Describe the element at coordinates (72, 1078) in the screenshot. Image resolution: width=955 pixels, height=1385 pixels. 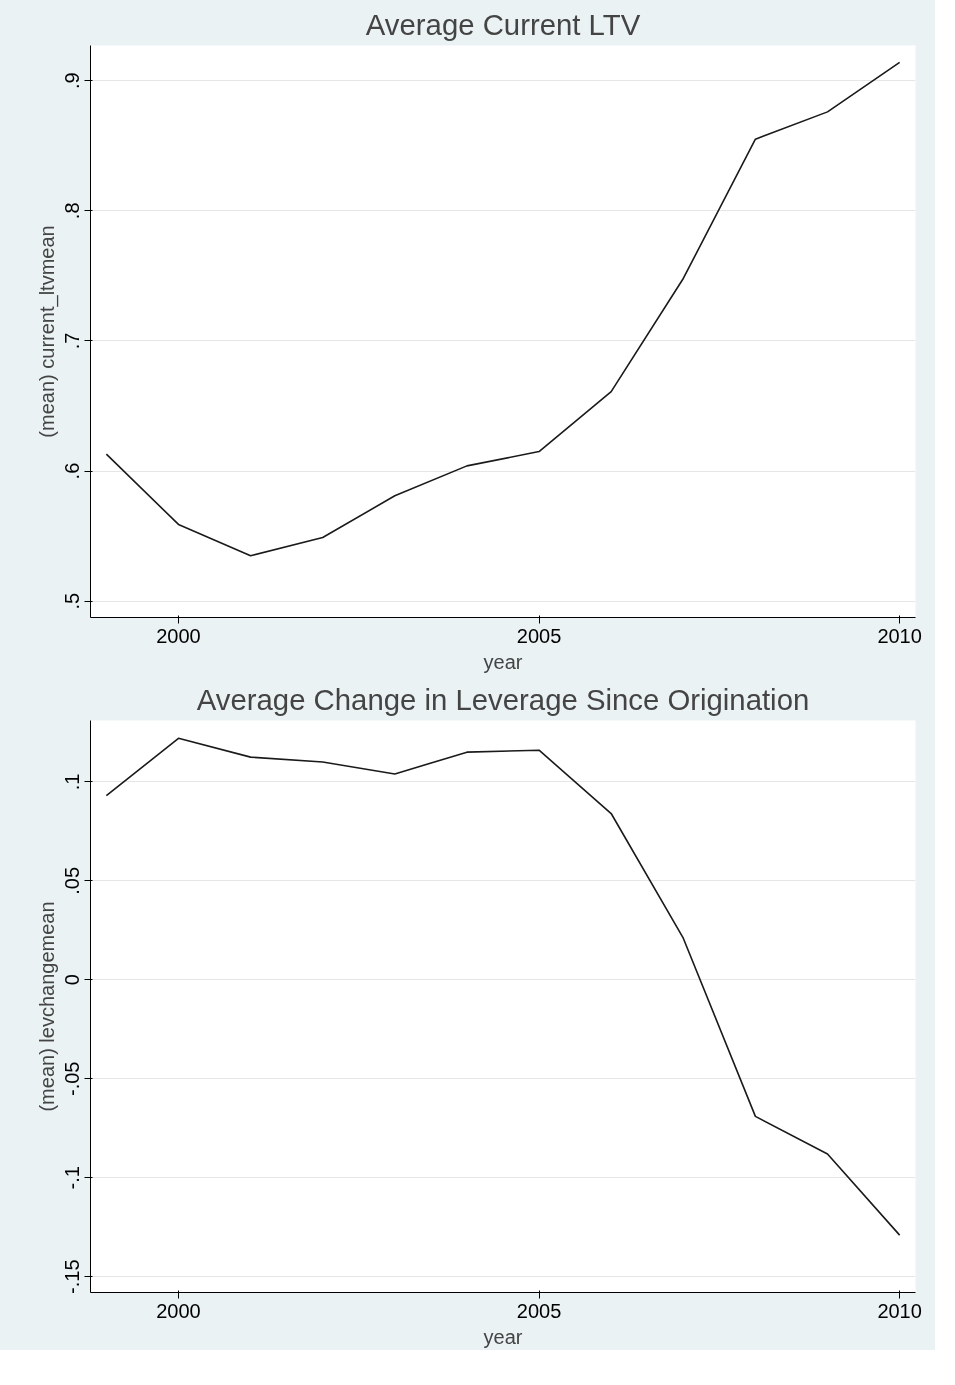
I see `y-tick-label: -.05` at that location.